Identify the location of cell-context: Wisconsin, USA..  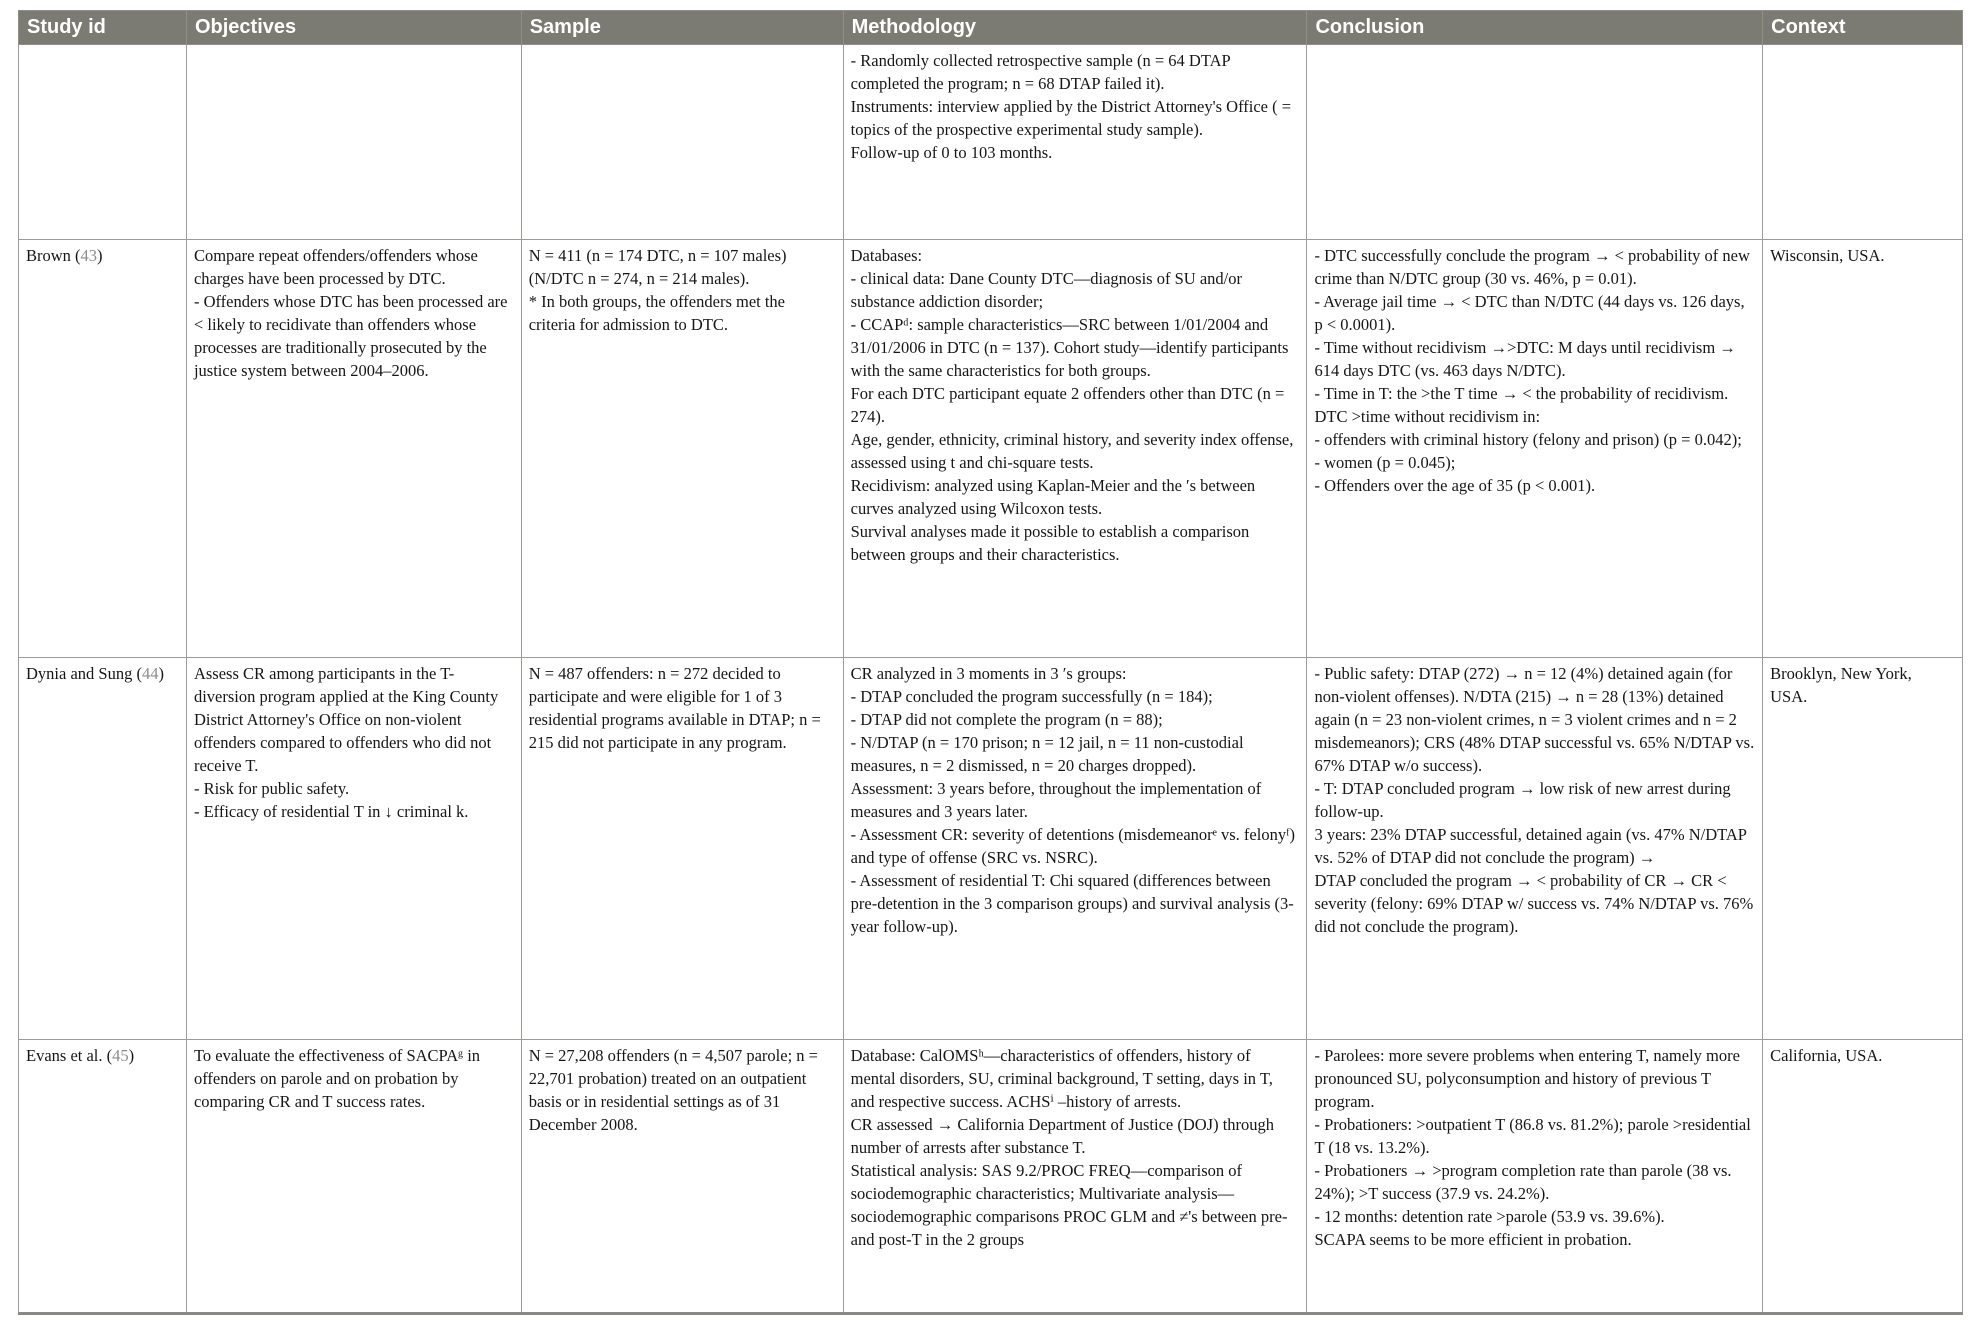
(1862, 448).